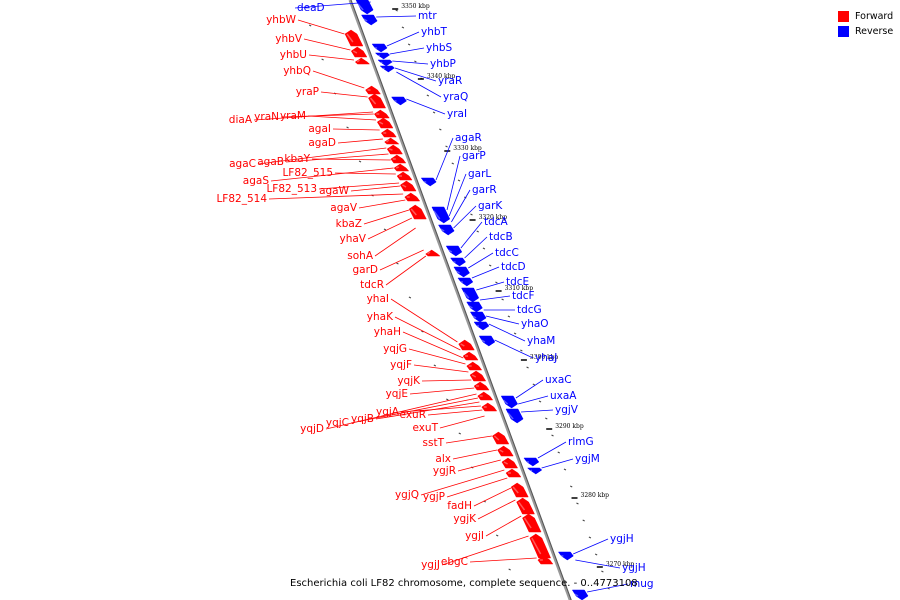 Image resolution: width=900 pixels, height=600 pixels. What do you see at coordinates (307, 173) in the screenshot?
I see `forward-gene-label: LF82_515` at bounding box center [307, 173].